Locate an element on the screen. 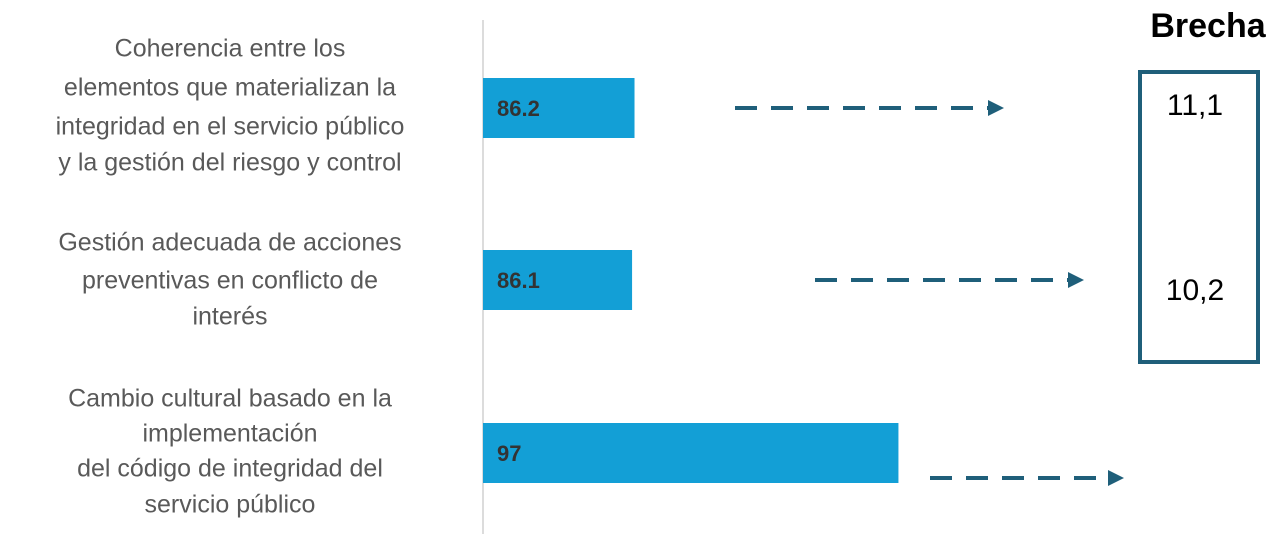  y-tick-label: preventivas en conflicto de is located at coordinates (230, 281).